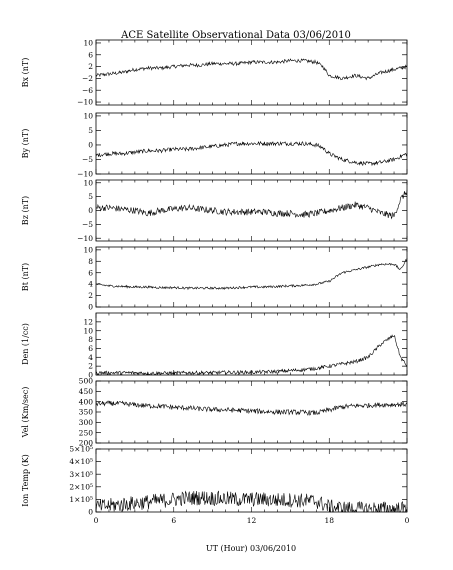  Describe the element at coordinates (86, 381) in the screenshot. I see `y-tick-label: 500` at that location.